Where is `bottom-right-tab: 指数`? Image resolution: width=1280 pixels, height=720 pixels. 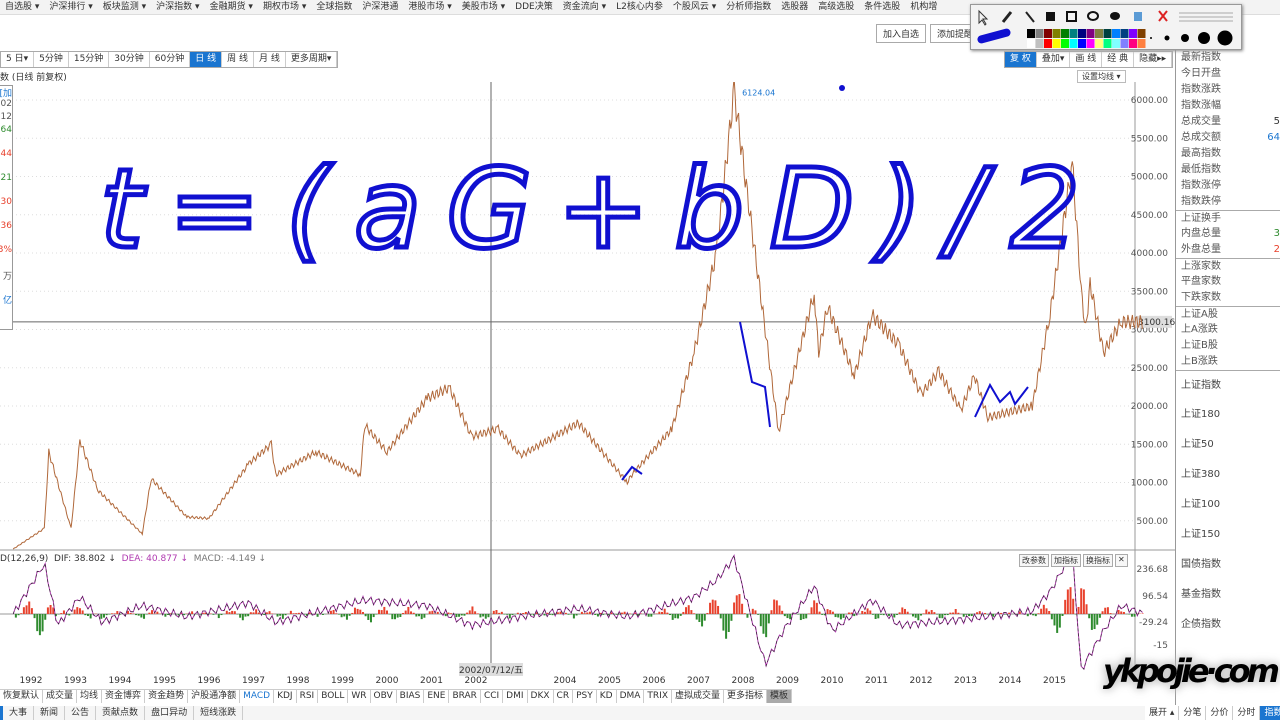
bottom-right-tab: 指数 is located at coordinates (1270, 713).